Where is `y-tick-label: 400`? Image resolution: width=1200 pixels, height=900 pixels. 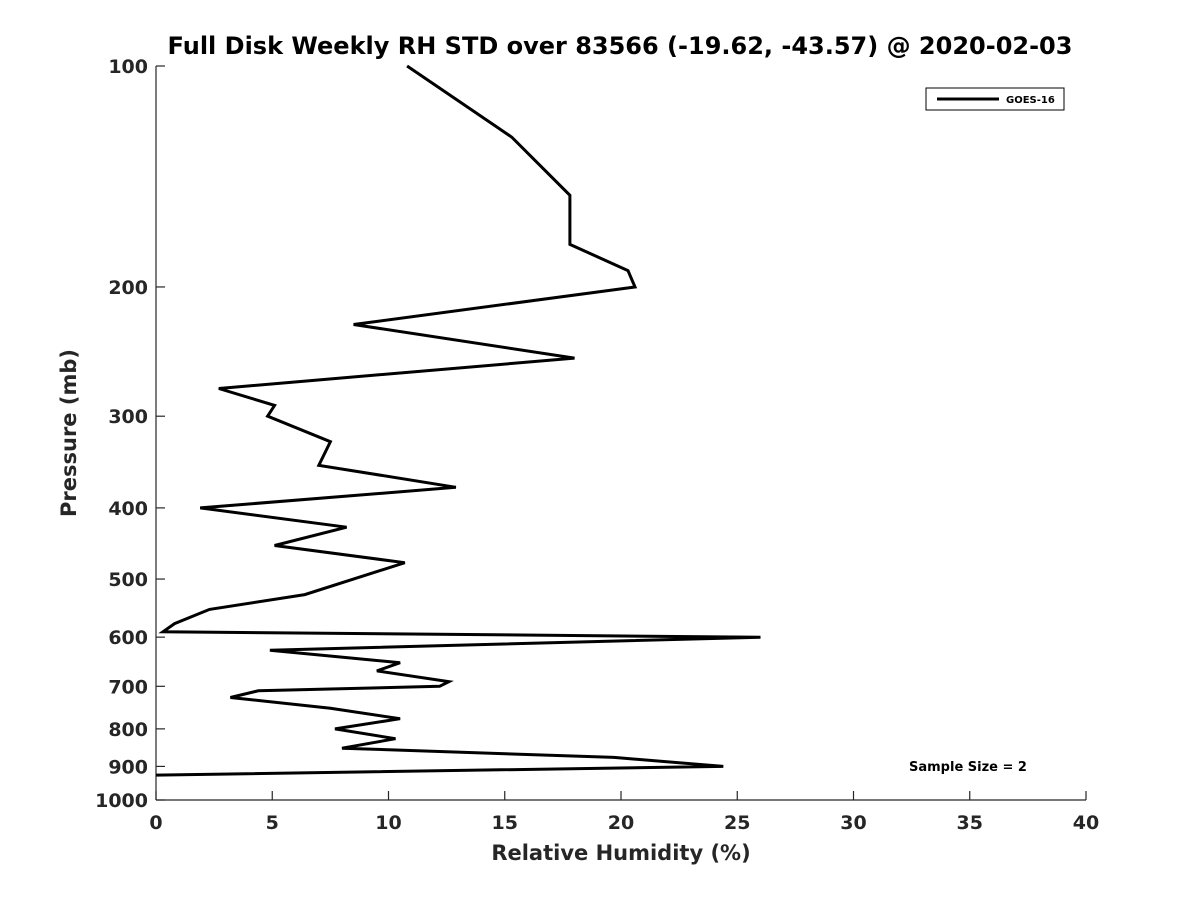
y-tick-label: 400 is located at coordinates (128, 509).